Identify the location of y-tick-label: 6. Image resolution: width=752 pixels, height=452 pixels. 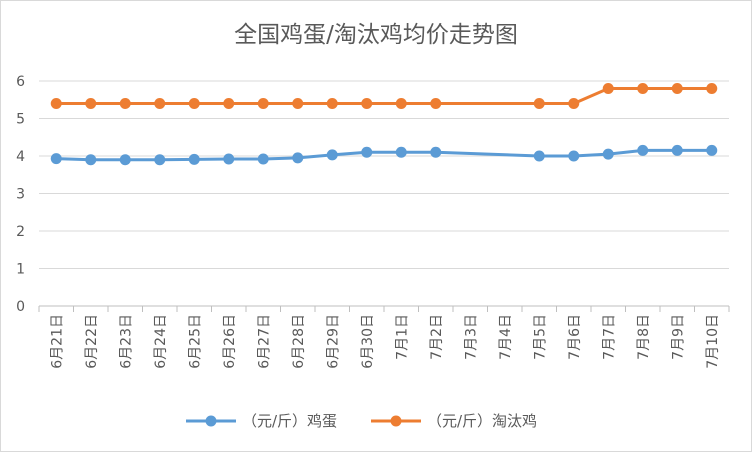
(20, 82).